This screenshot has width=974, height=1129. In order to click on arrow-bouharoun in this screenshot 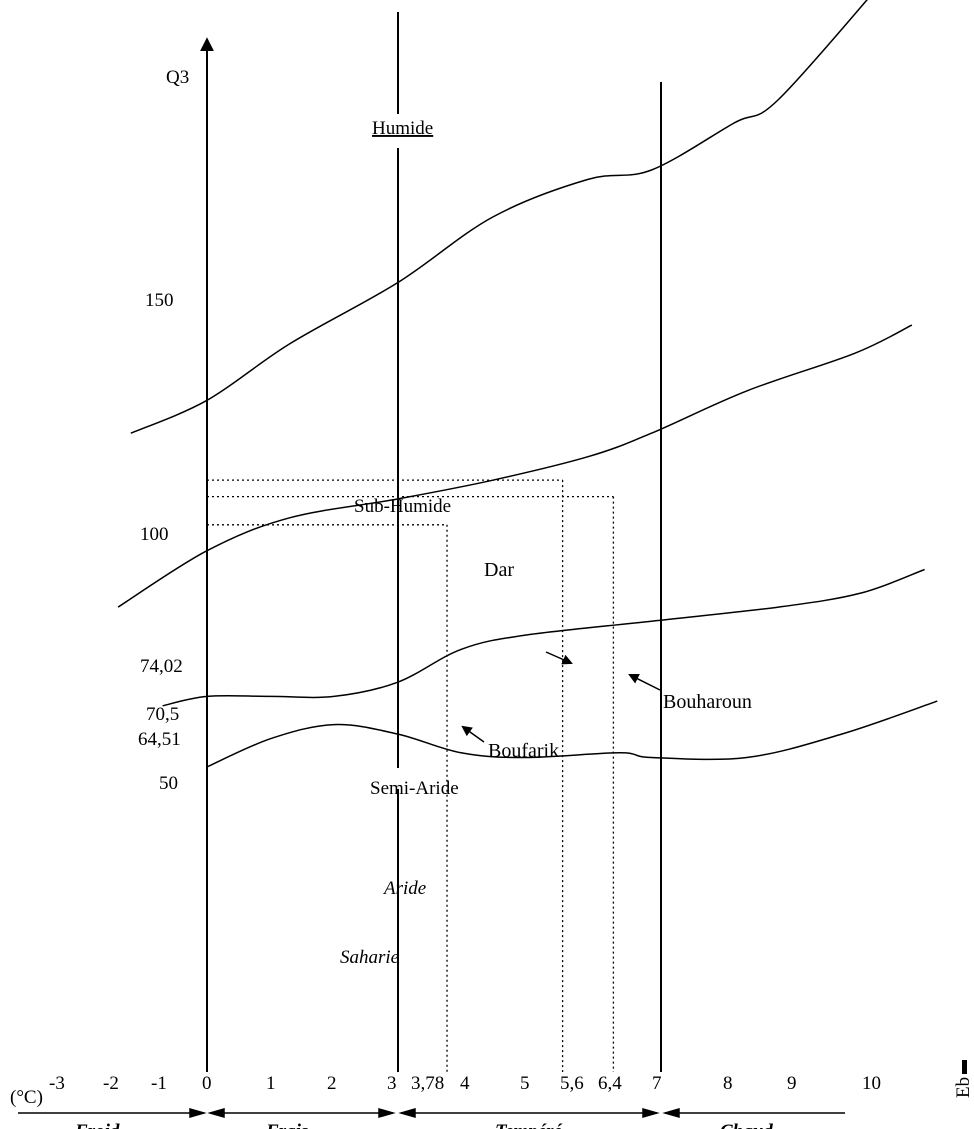, I will do `click(644, 682)`.